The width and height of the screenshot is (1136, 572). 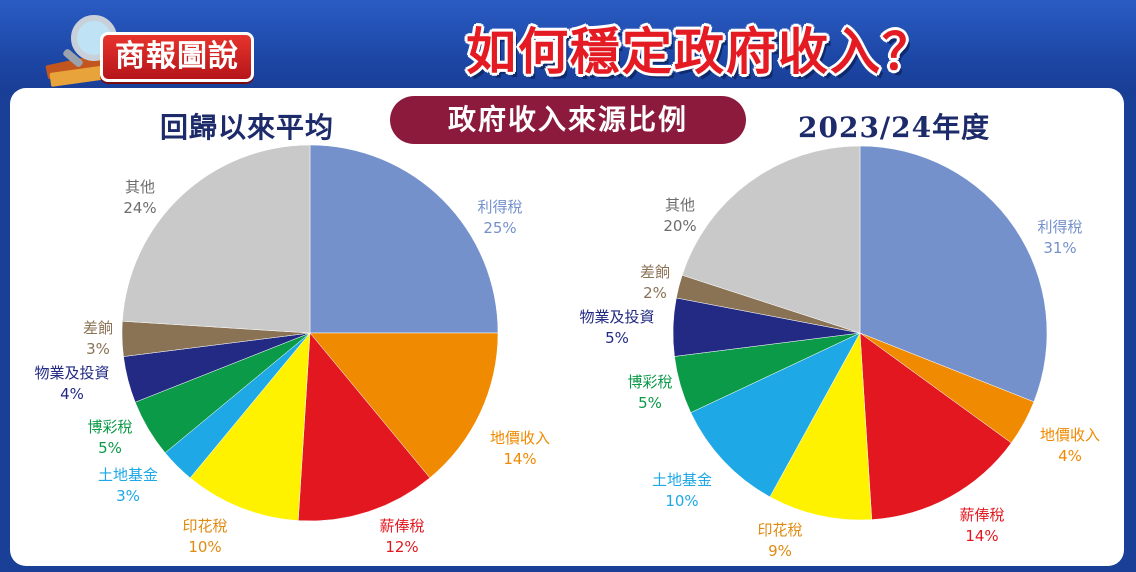 I want to click on pie1-slice-salaries_tax, so click(x=364, y=427).